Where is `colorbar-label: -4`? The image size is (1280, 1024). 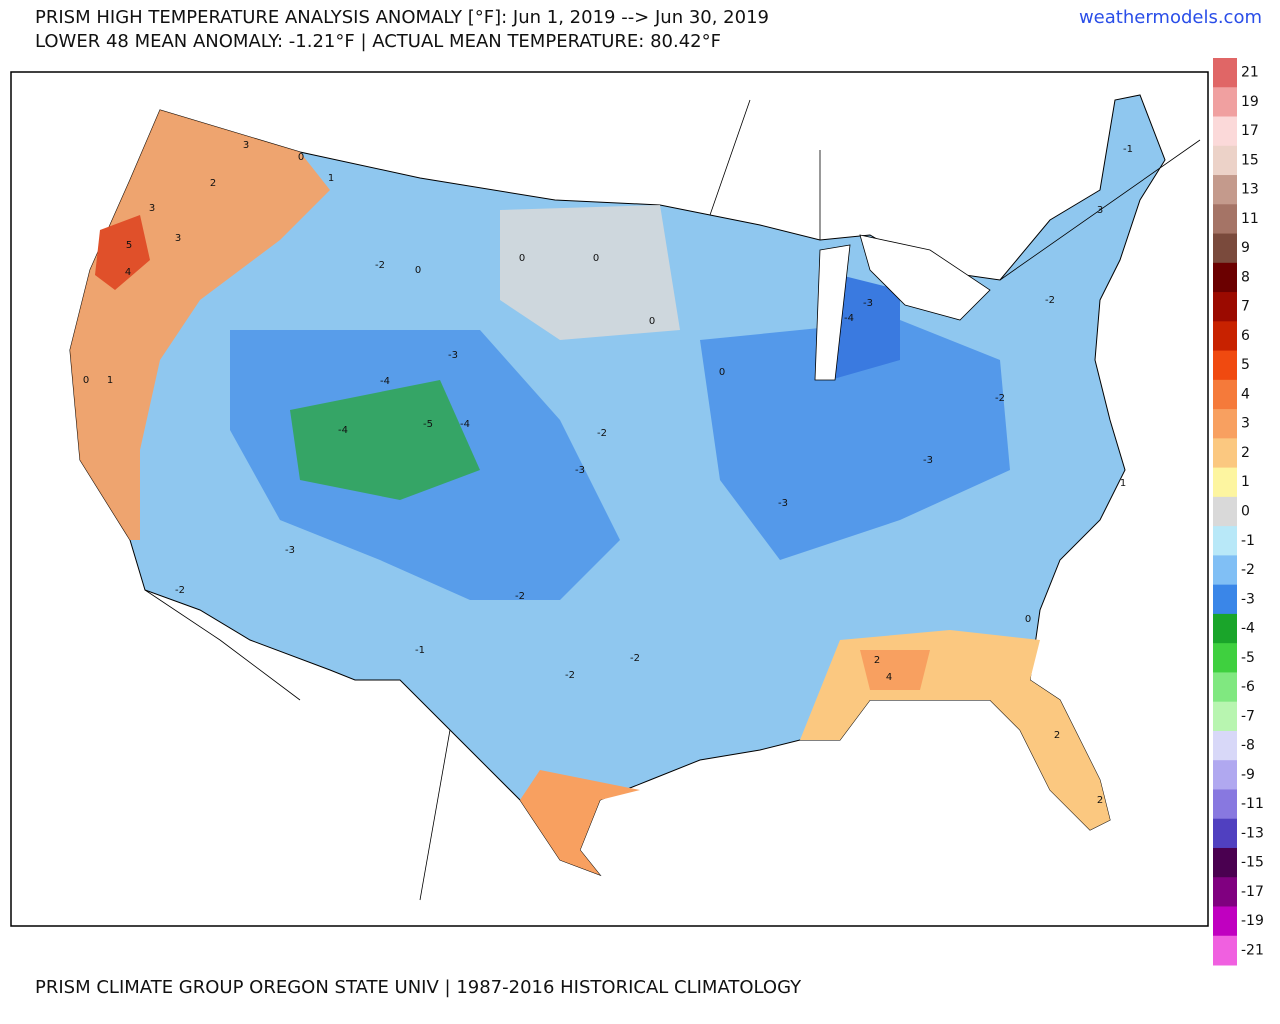 colorbar-label: -4 is located at coordinates (1248, 629).